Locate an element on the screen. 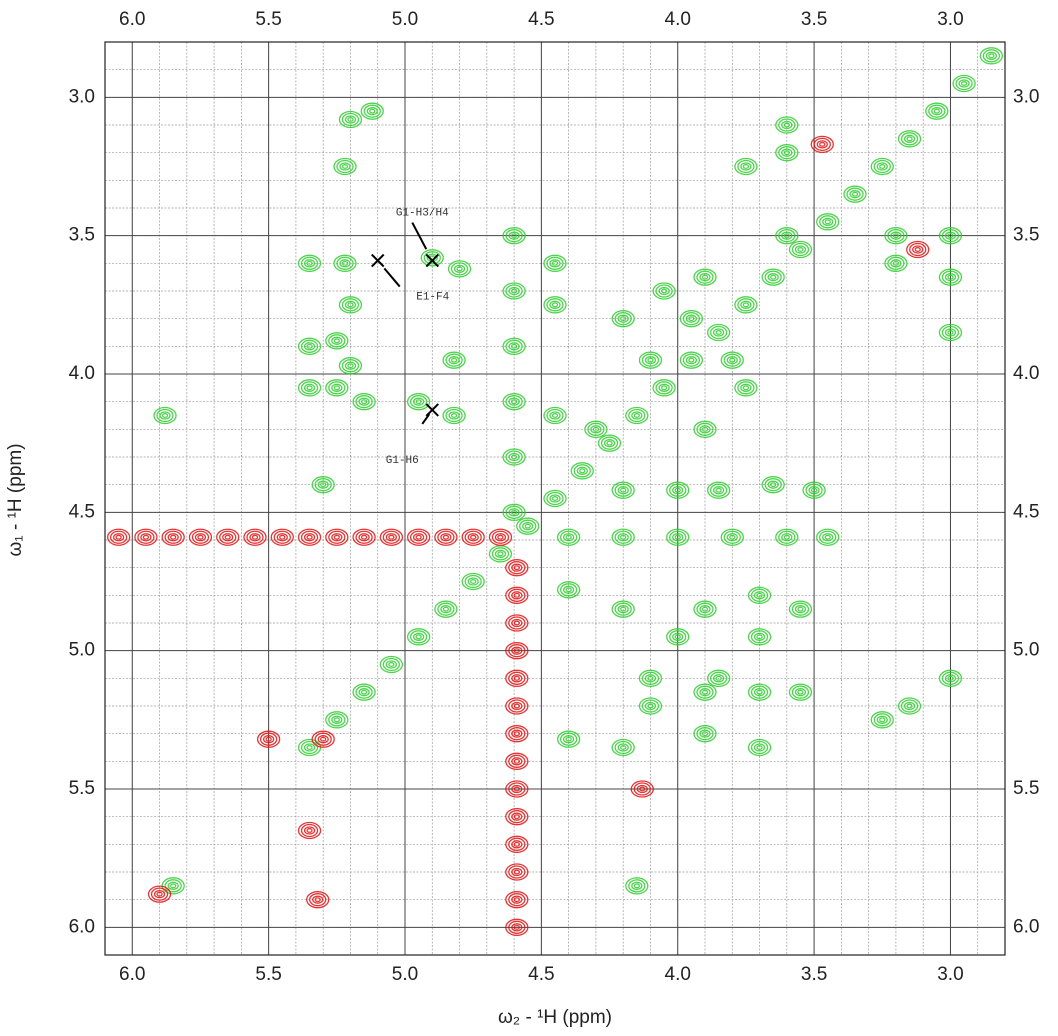 The width and height of the screenshot is (1058, 1036). x-tick-label-top: 4.5 is located at coordinates (541, 19).